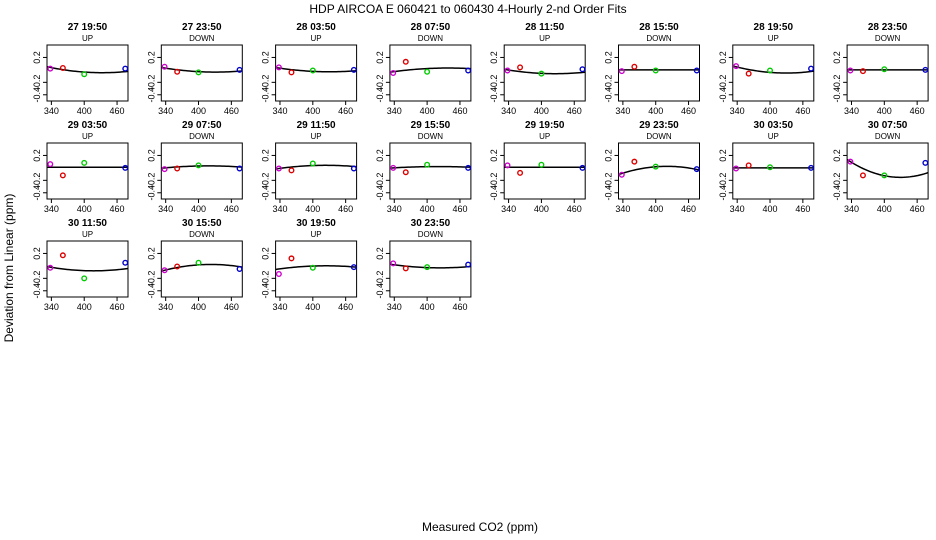 This screenshot has width=936, height=540. Describe the element at coordinates (773, 38) in the screenshot. I see `panel-direction-label: UP` at that location.